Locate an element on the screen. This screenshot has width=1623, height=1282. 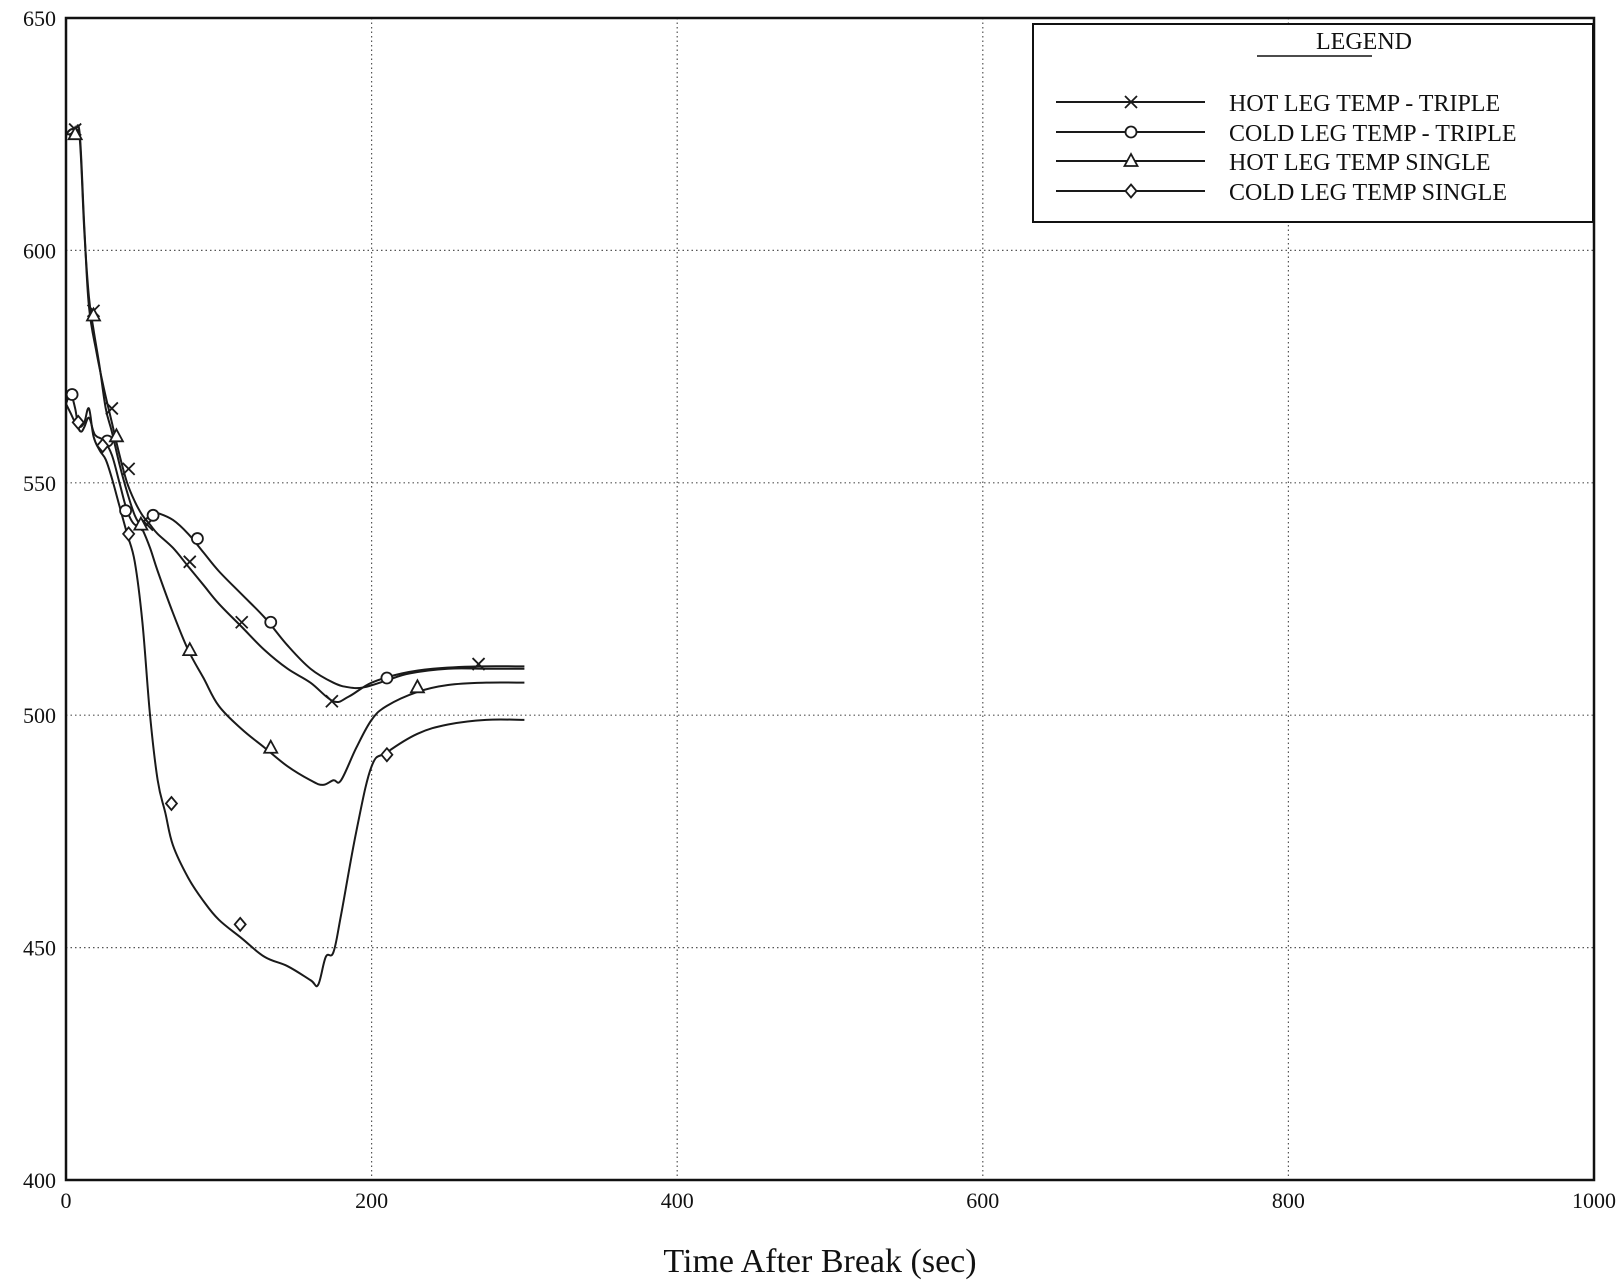
legend-marker-cold-leg-single is located at coordinates (1131, 191).